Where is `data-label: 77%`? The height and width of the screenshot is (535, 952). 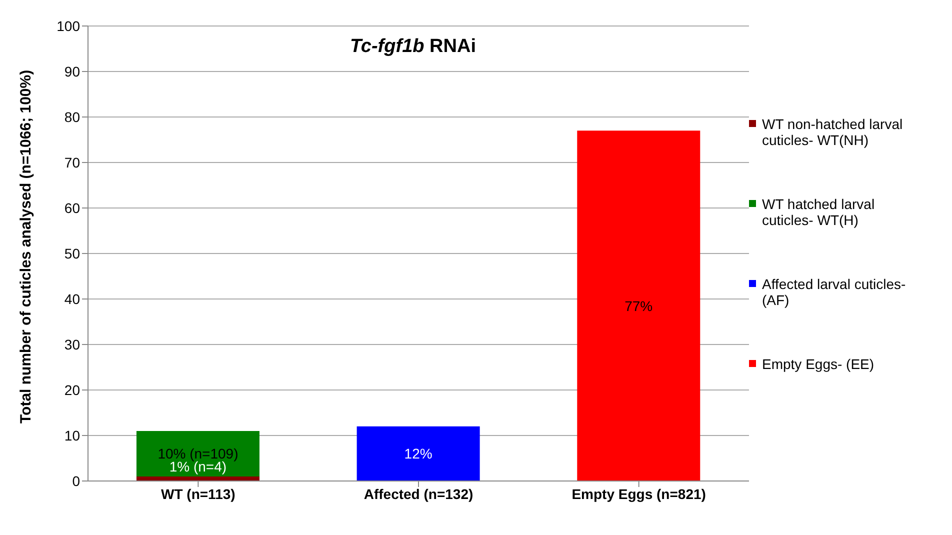 data-label: 77% is located at coordinates (638, 306).